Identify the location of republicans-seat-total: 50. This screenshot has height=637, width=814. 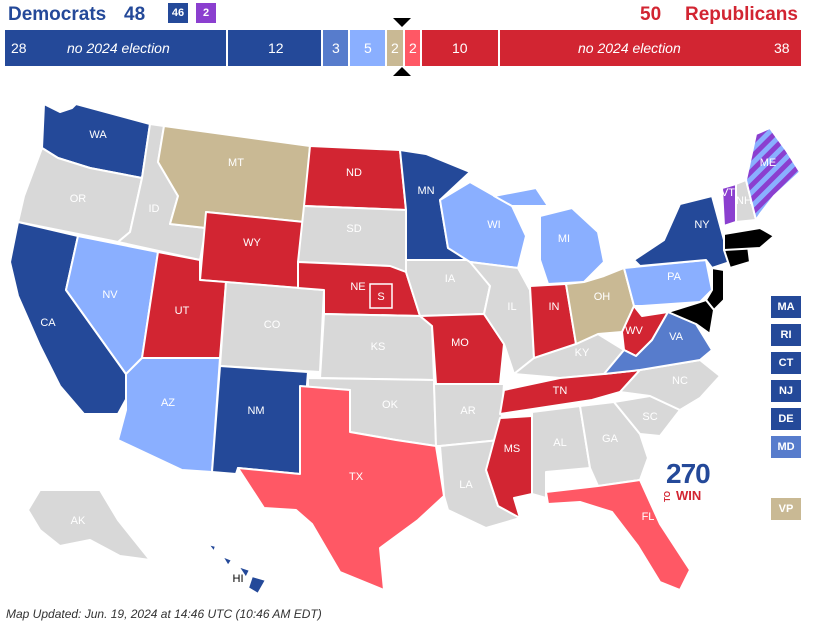
(651, 14).